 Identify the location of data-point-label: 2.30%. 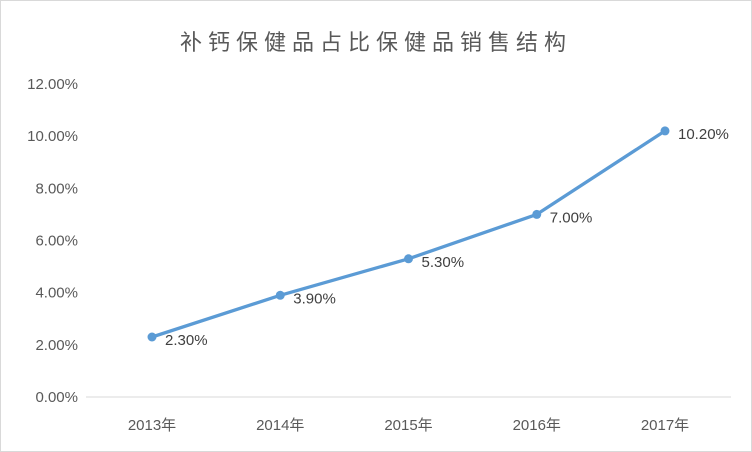
(186, 340).